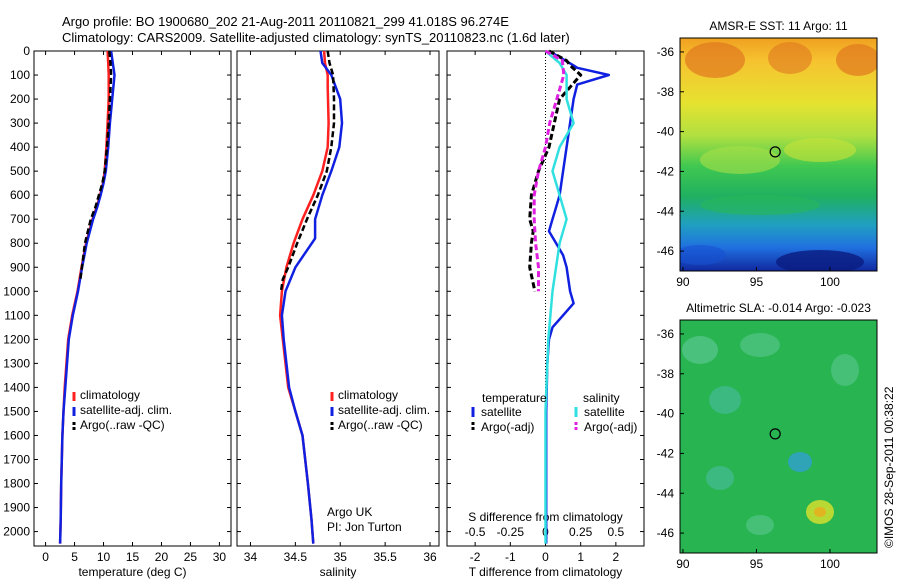  Describe the element at coordinates (191, 557) in the screenshot. I see `x-tick-label: 25` at that location.